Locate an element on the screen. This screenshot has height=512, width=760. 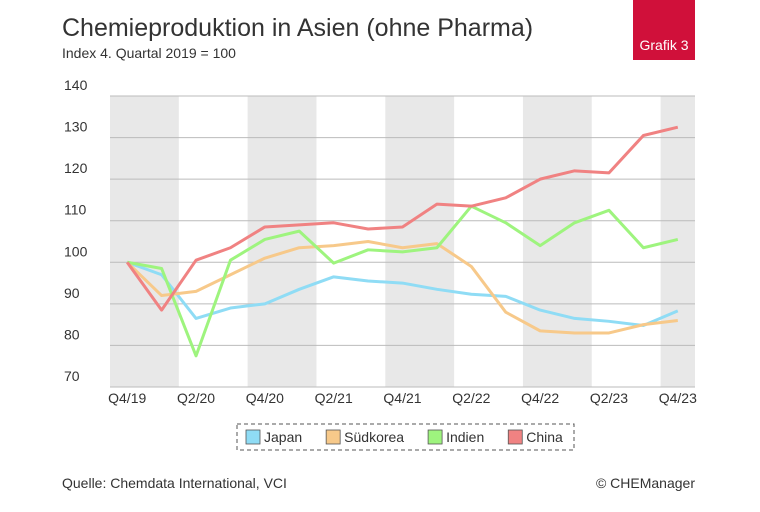
y-tick-label: 120 is located at coordinates (76, 168).